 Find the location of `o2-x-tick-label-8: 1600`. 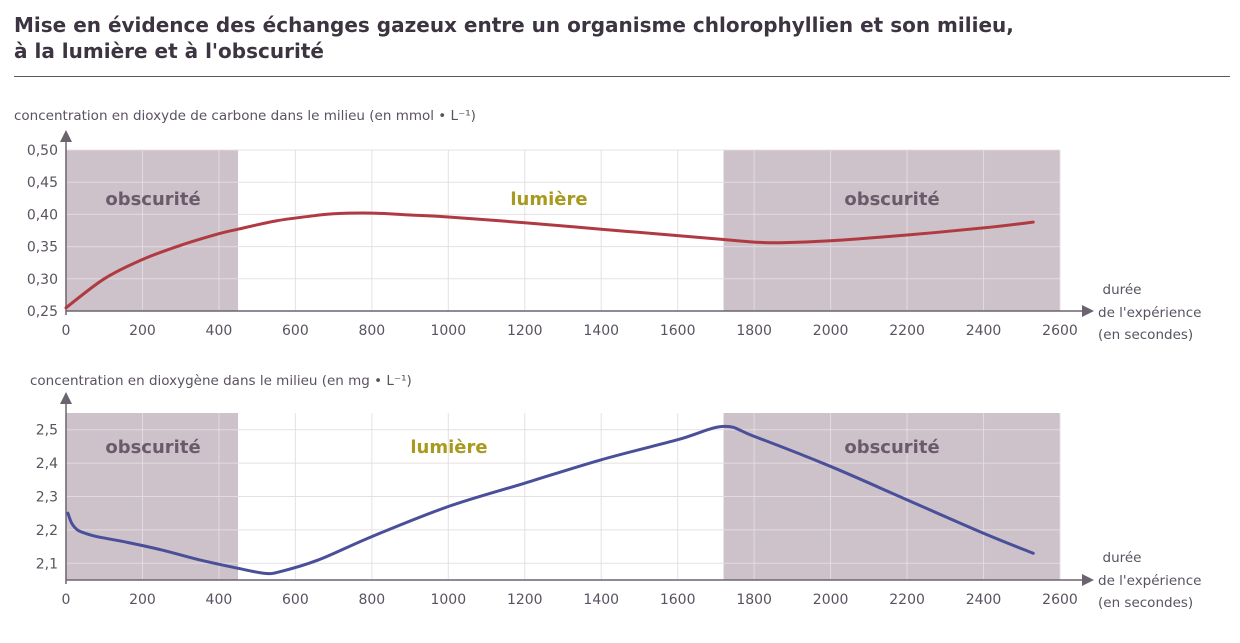

o2-x-tick-label-8: 1600 is located at coordinates (678, 600).